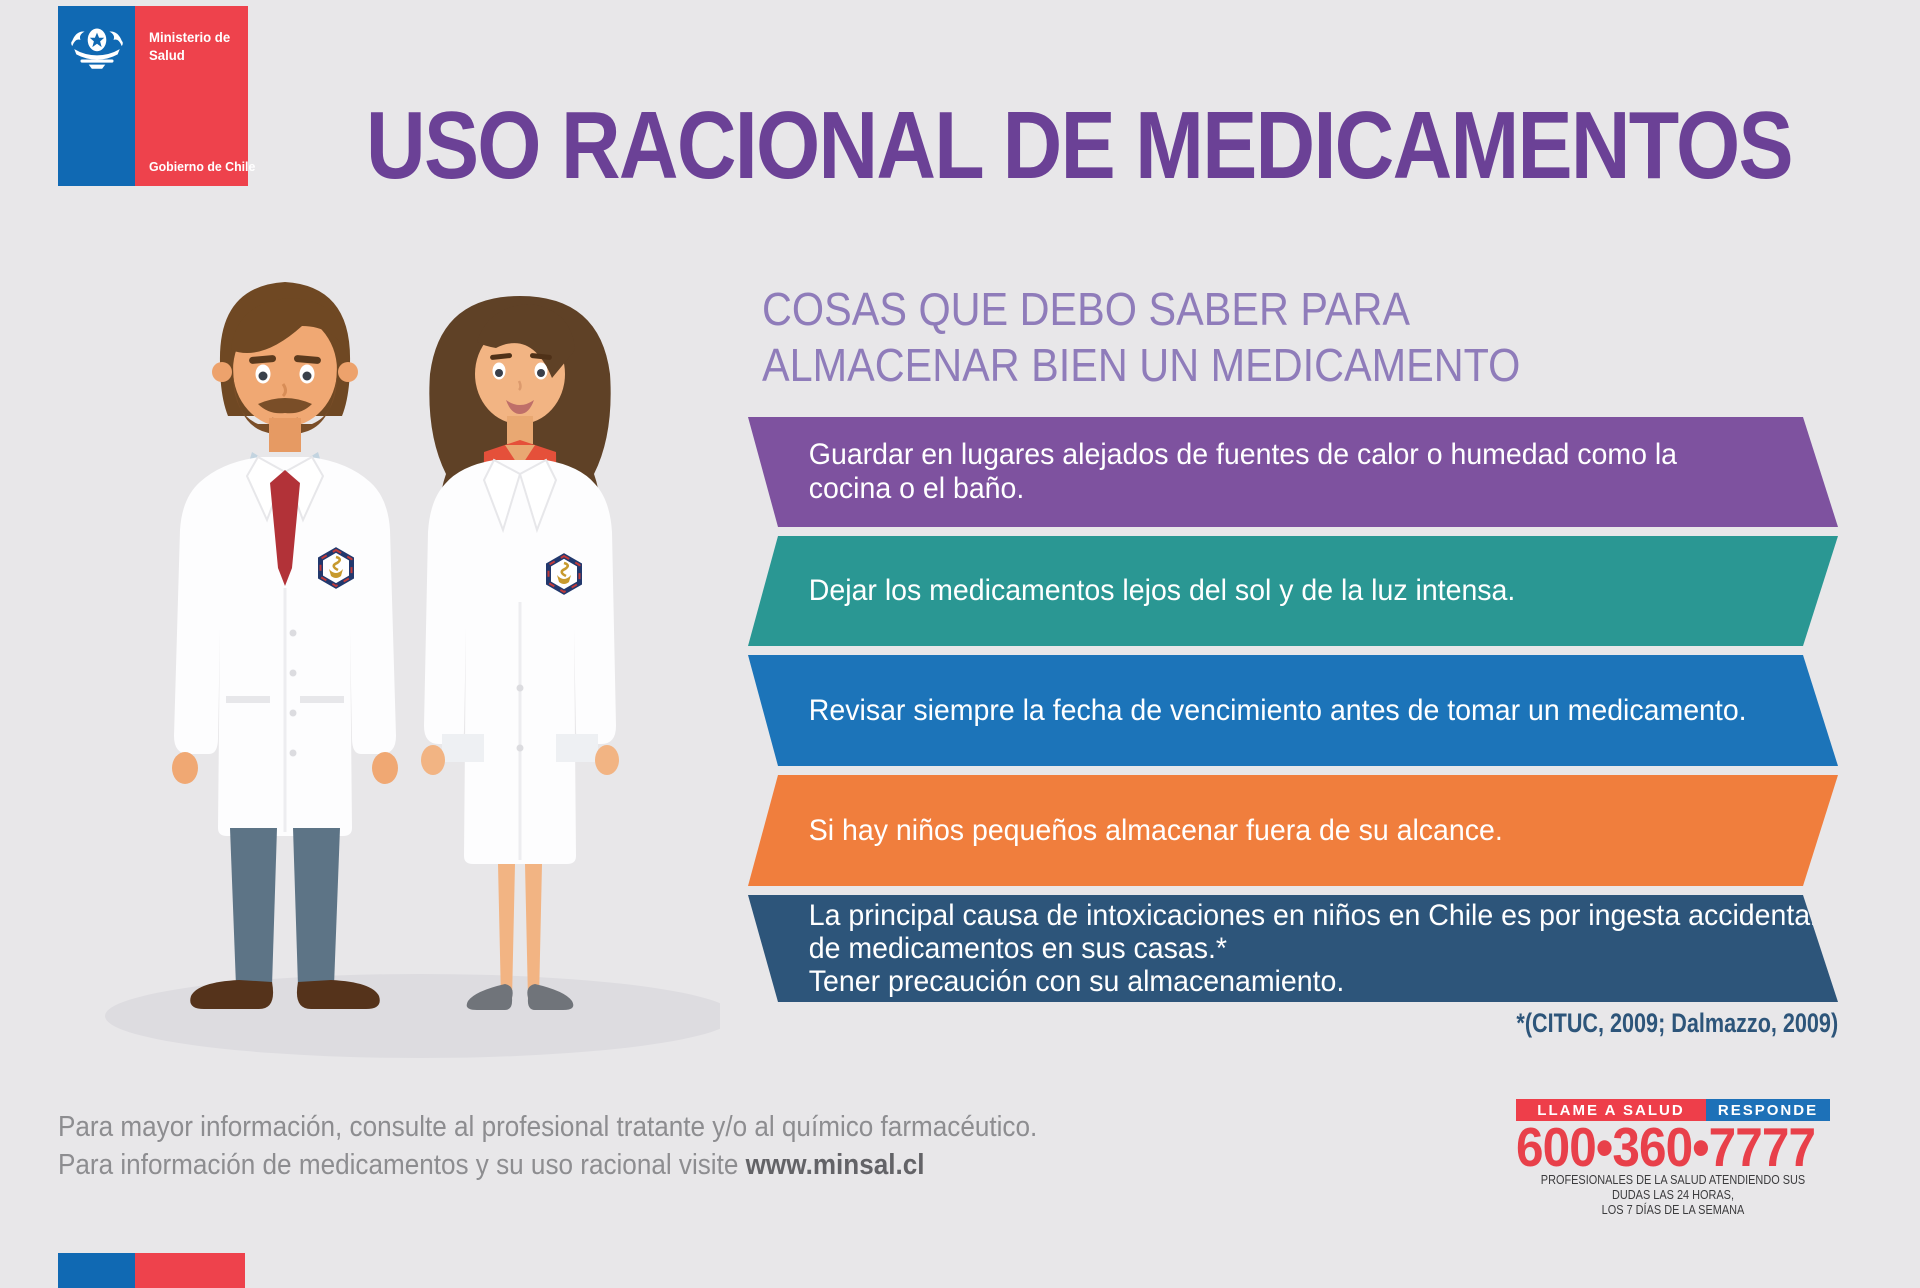 The height and width of the screenshot is (1288, 1920). I want to click on chile-coat-of-arms-icon, so click(97, 48).